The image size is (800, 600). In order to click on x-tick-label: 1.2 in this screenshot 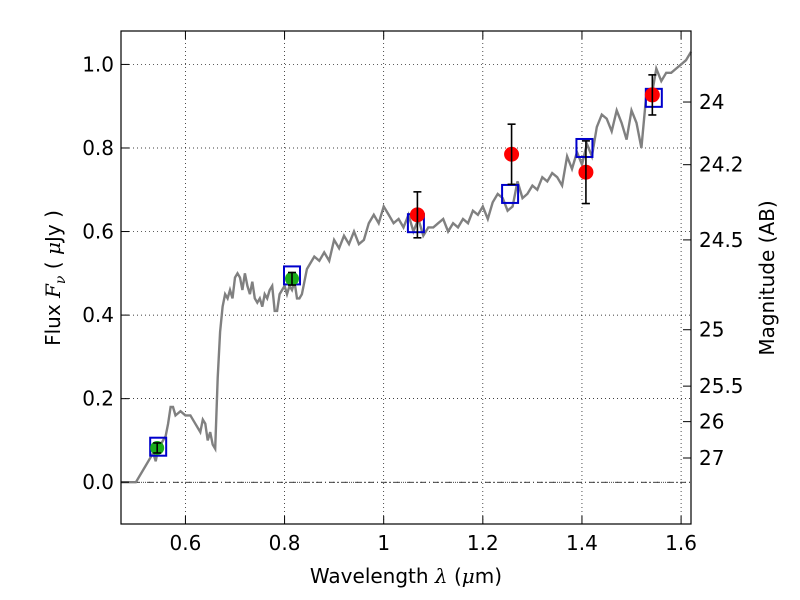, I will do `click(483, 543)`.